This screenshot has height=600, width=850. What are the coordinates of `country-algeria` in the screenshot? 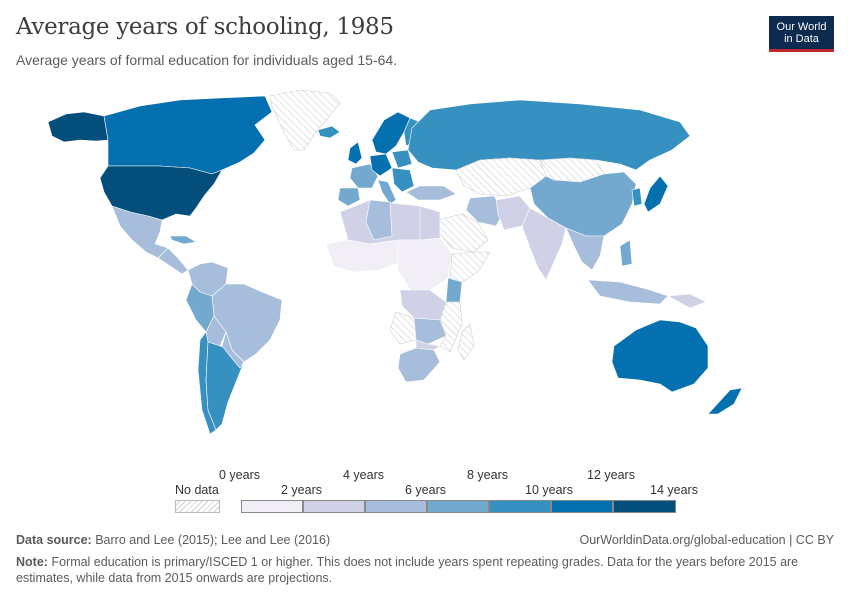 It's located at (379, 220).